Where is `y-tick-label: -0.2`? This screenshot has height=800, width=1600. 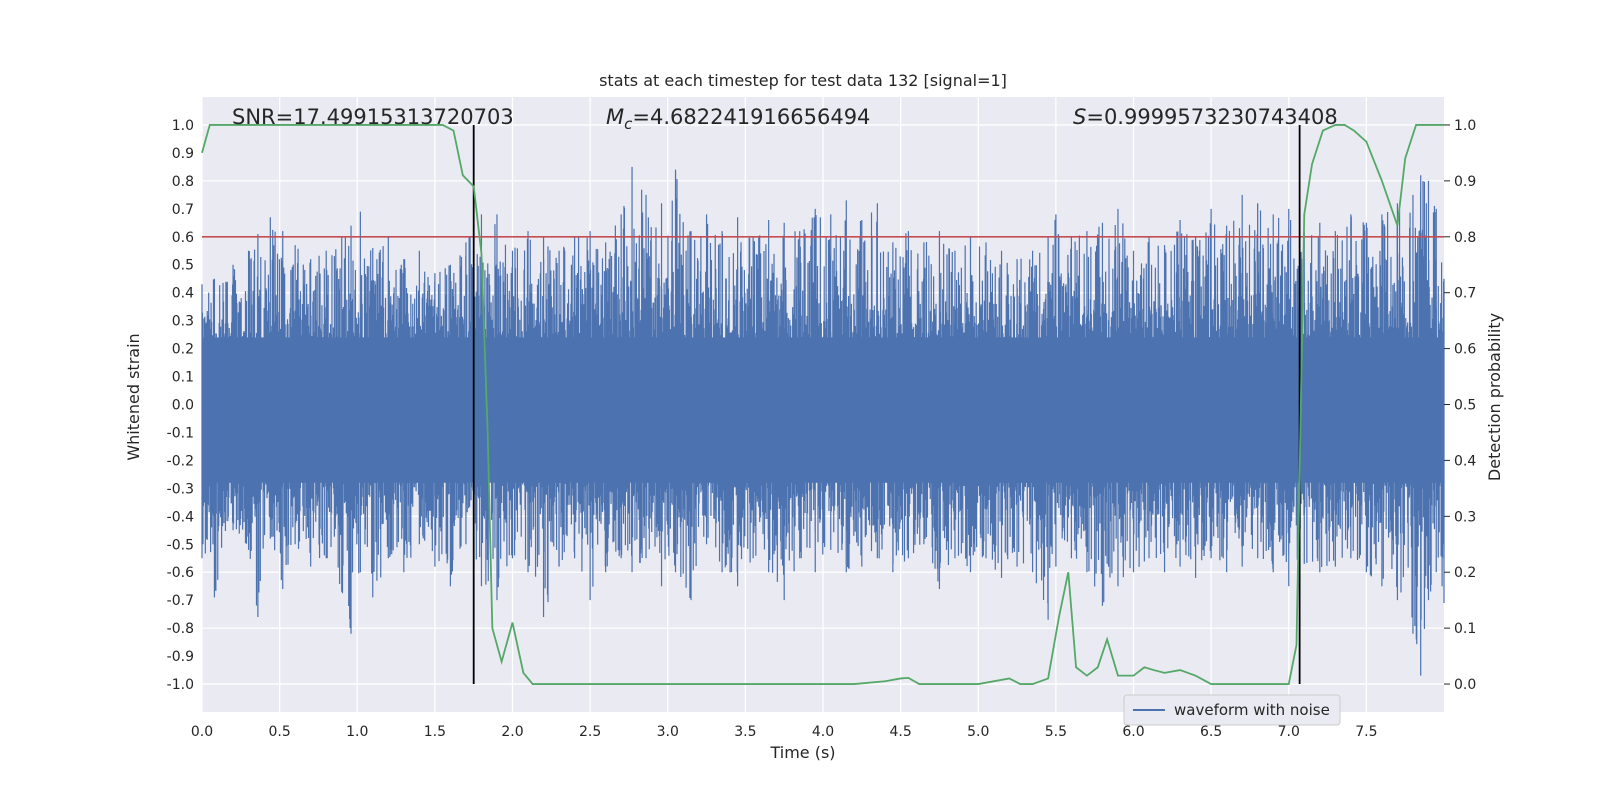
y-tick-label: -0.2 is located at coordinates (180, 461).